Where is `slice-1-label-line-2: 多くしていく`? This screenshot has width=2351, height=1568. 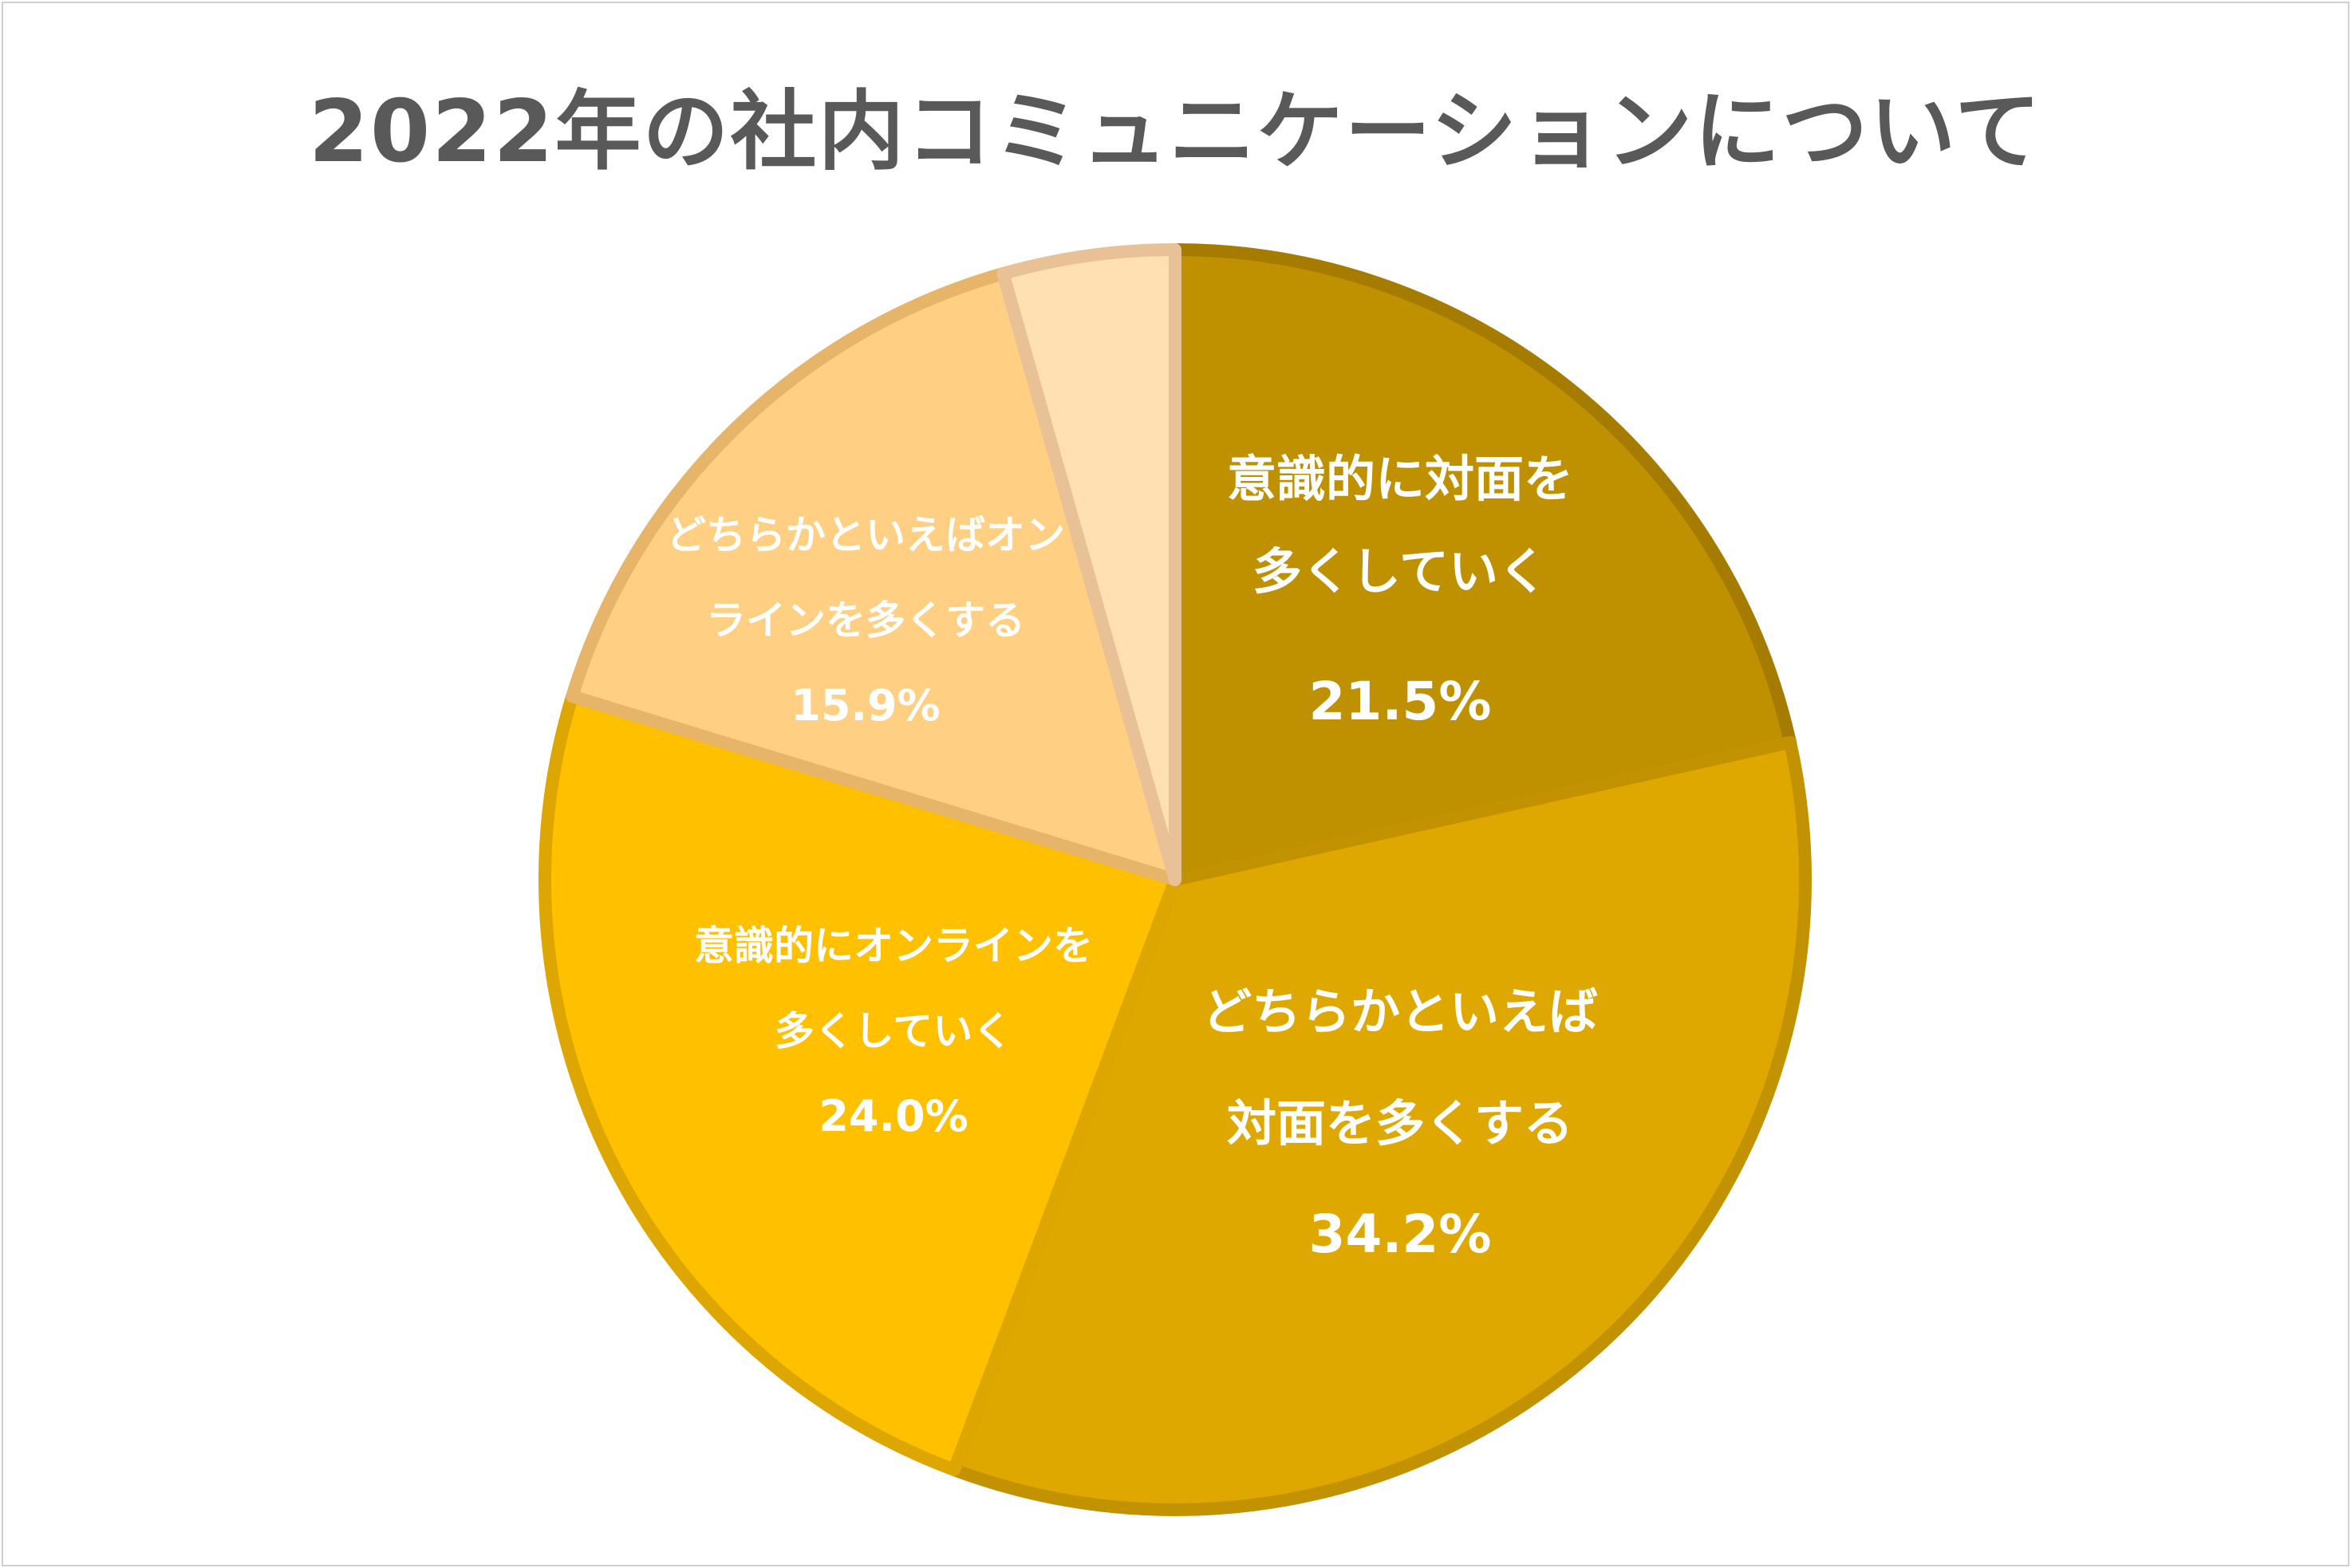
slice-1-label-line-2: 多くしていく is located at coordinates (1400, 571).